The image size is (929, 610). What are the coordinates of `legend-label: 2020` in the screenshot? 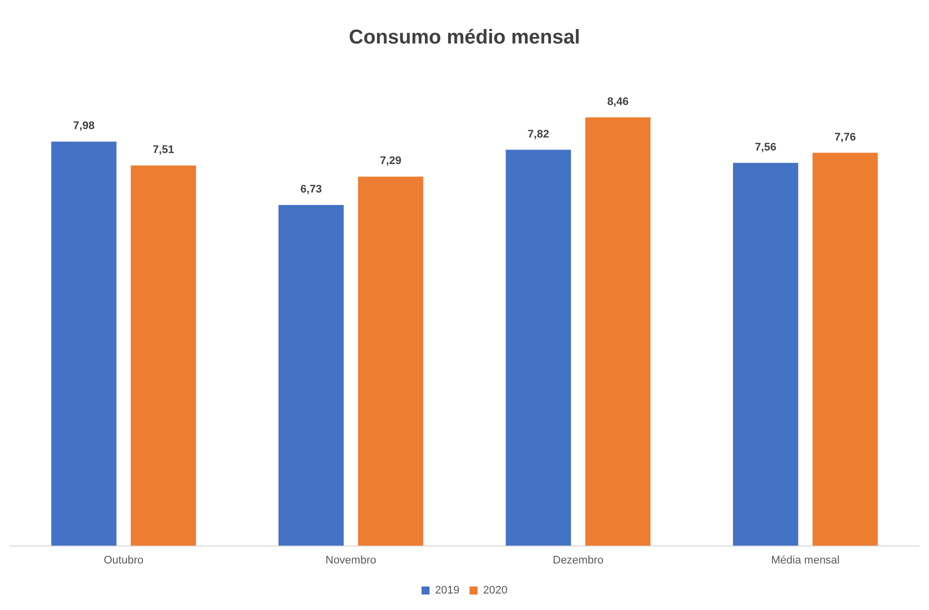 It's located at (495, 590).